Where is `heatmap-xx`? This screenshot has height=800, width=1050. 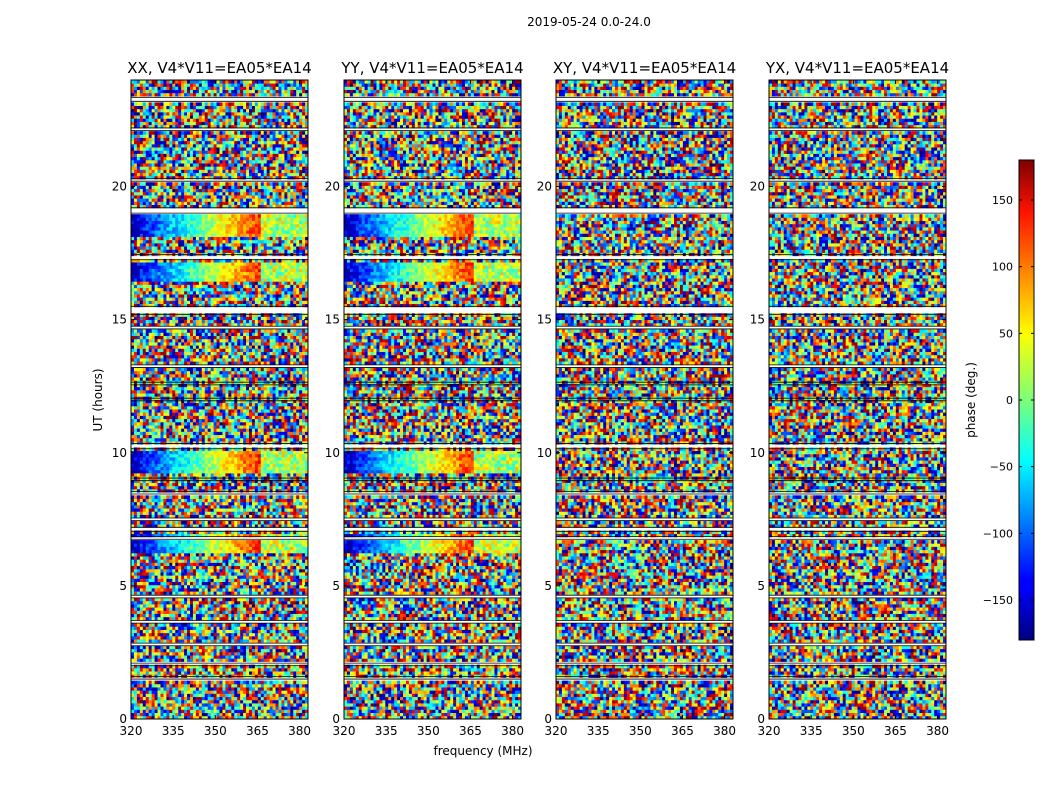 heatmap-xx is located at coordinates (219, 399).